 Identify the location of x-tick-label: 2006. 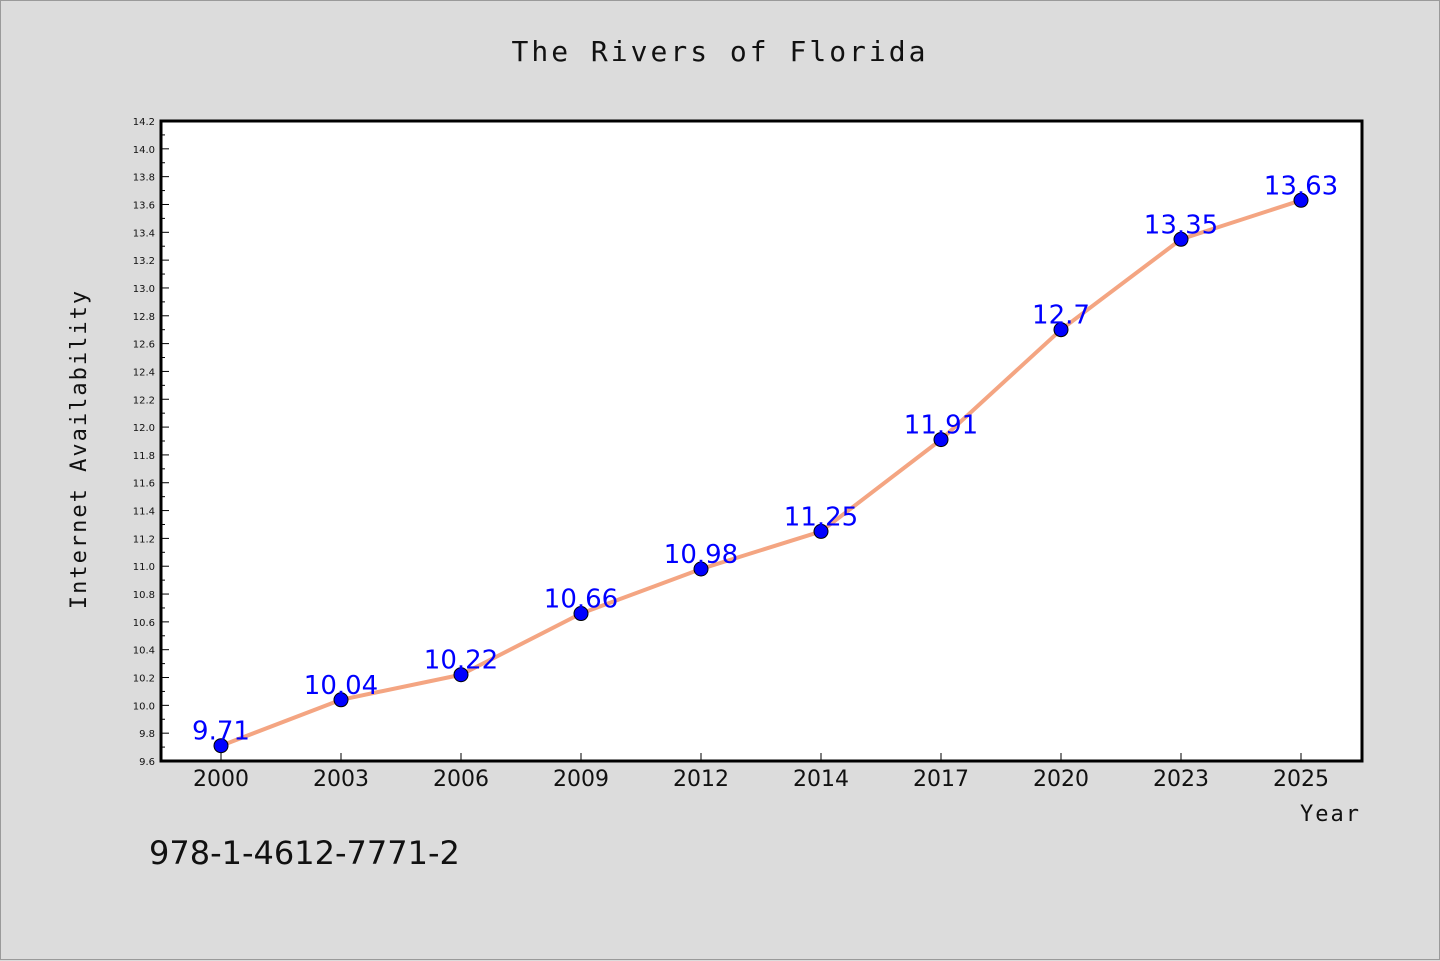
(461, 779).